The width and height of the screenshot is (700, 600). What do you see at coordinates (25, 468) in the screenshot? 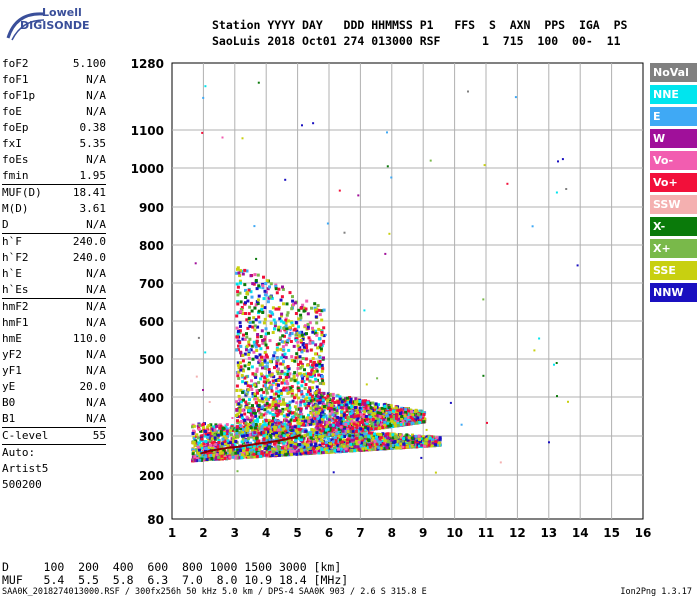
I see `param-name: Artist5` at bounding box center [25, 468].